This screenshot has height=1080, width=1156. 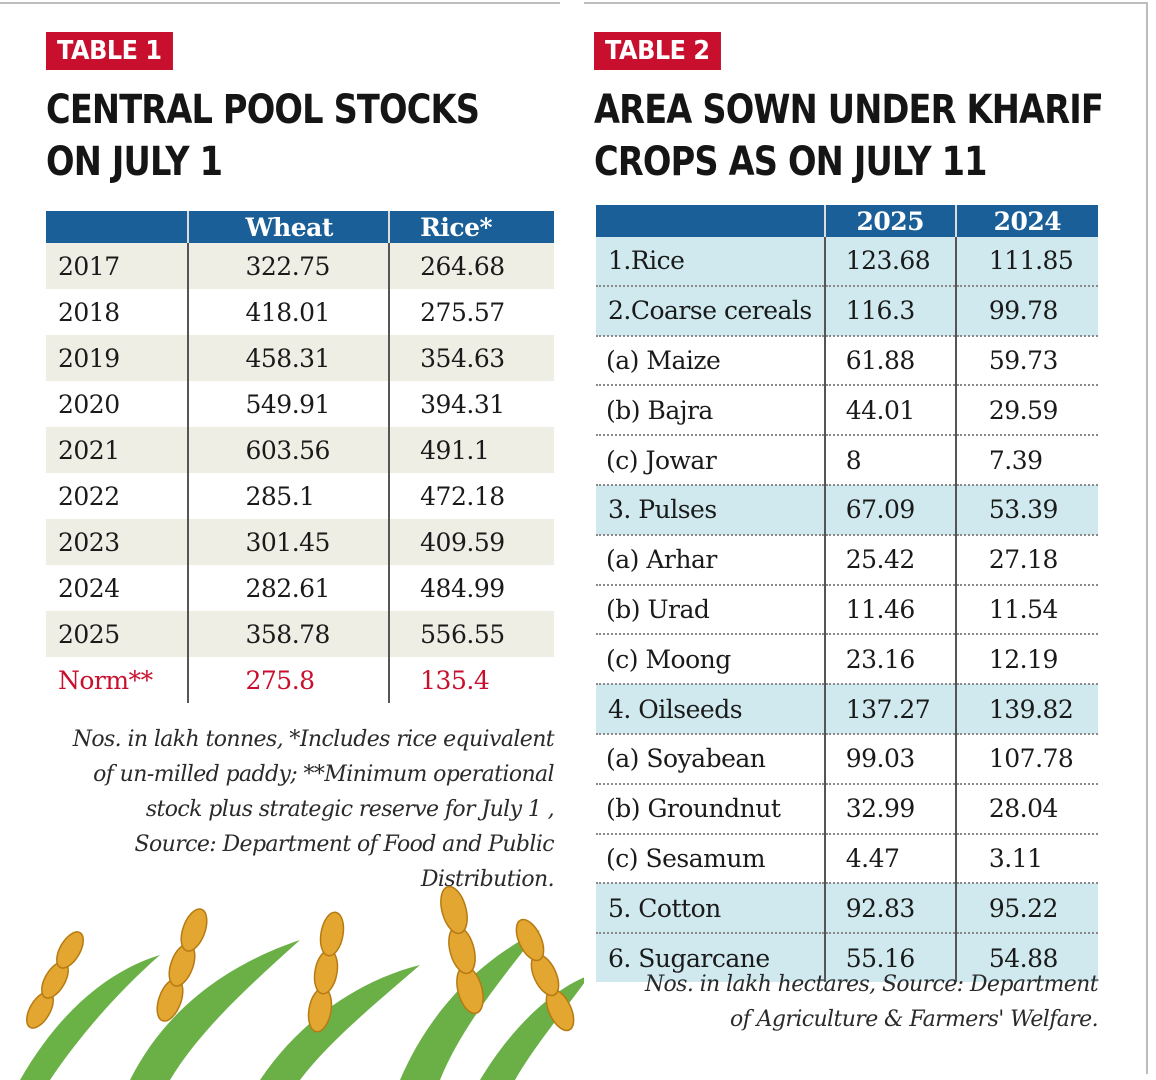 What do you see at coordinates (710, 859) in the screenshot?
I see `crop-cell: (c) Sesamum` at bounding box center [710, 859].